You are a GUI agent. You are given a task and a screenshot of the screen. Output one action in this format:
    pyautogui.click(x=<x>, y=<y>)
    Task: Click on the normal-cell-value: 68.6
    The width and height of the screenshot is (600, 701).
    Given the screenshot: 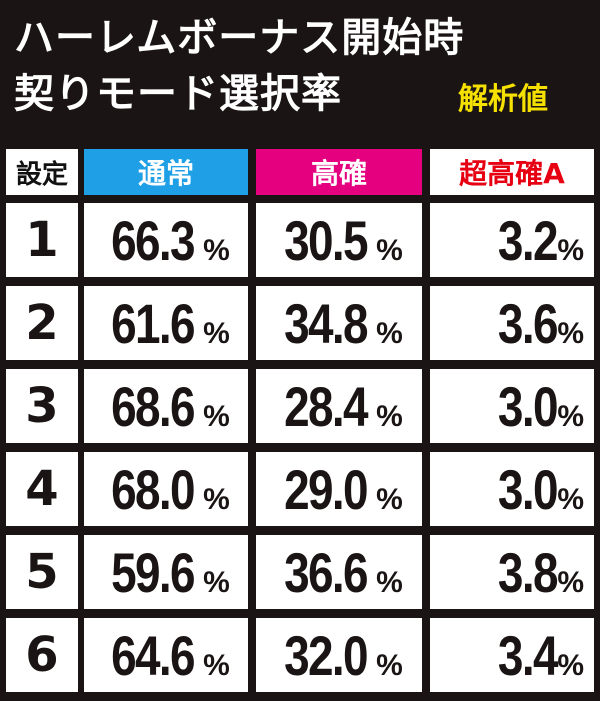 What is the action you would take?
    pyautogui.click(x=153, y=406)
    